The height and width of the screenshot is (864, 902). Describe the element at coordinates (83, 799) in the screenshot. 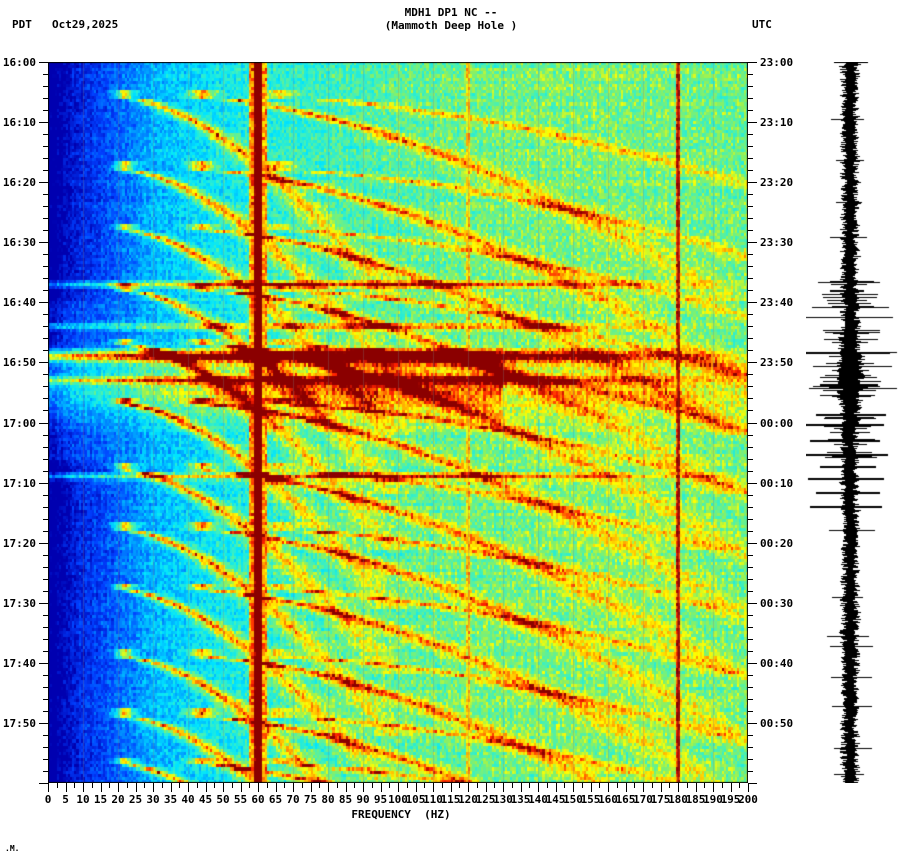

I see `frequency-label: 10` at that location.